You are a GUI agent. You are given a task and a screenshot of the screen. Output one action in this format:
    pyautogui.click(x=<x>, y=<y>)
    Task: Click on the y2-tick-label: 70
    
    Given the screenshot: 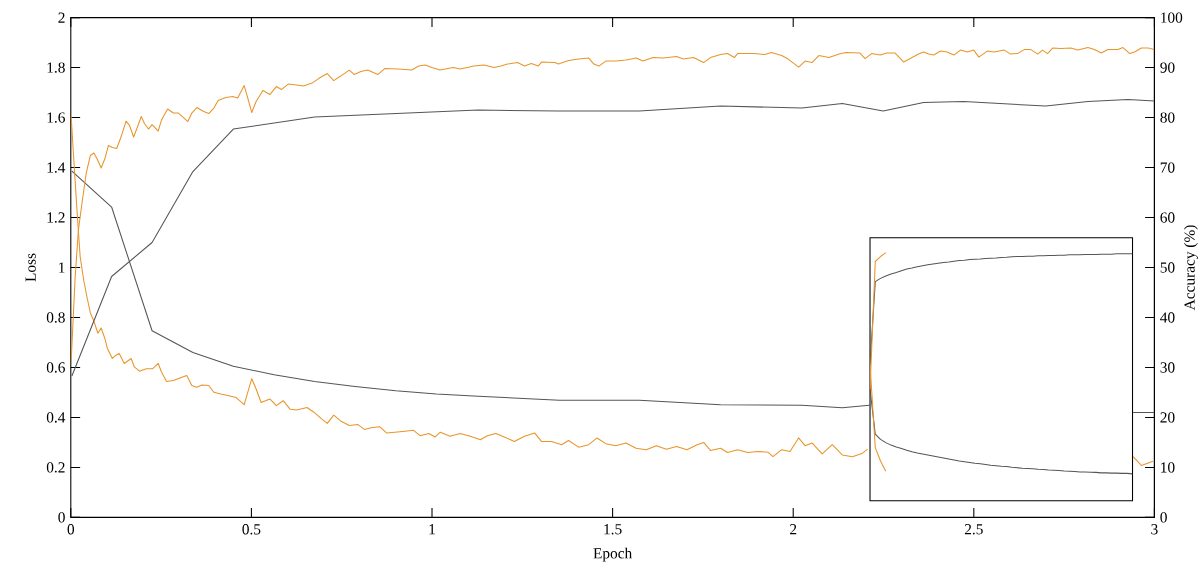 What is the action you would take?
    pyautogui.click(x=1167, y=167)
    